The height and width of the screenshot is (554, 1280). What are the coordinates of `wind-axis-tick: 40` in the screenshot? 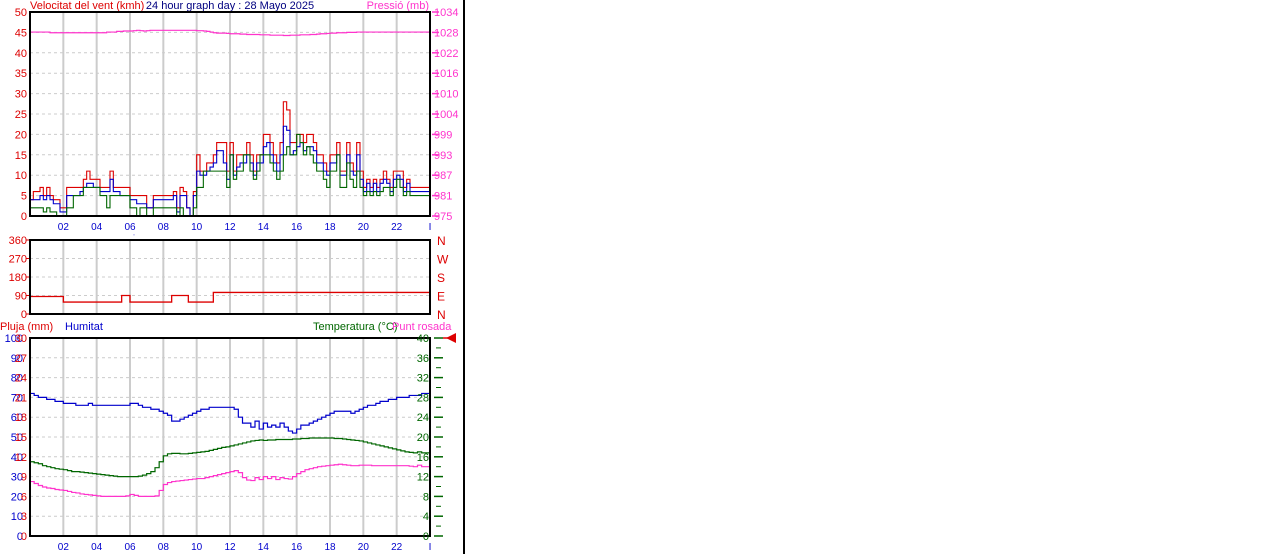 It's located at (21, 54).